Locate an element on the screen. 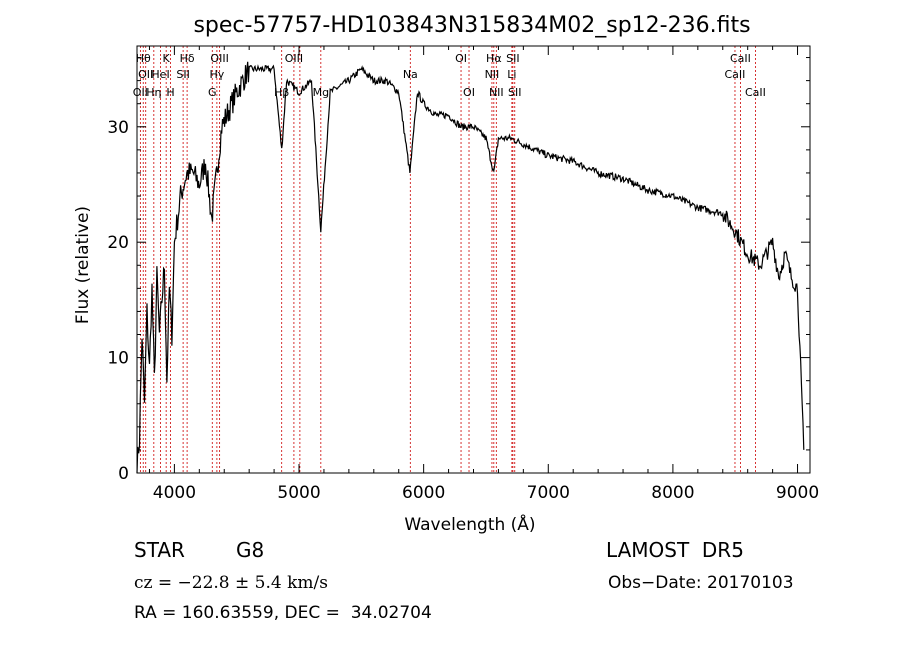 This screenshot has height=649, width=900. survey-release: LAMOST DR5 is located at coordinates (675, 550).